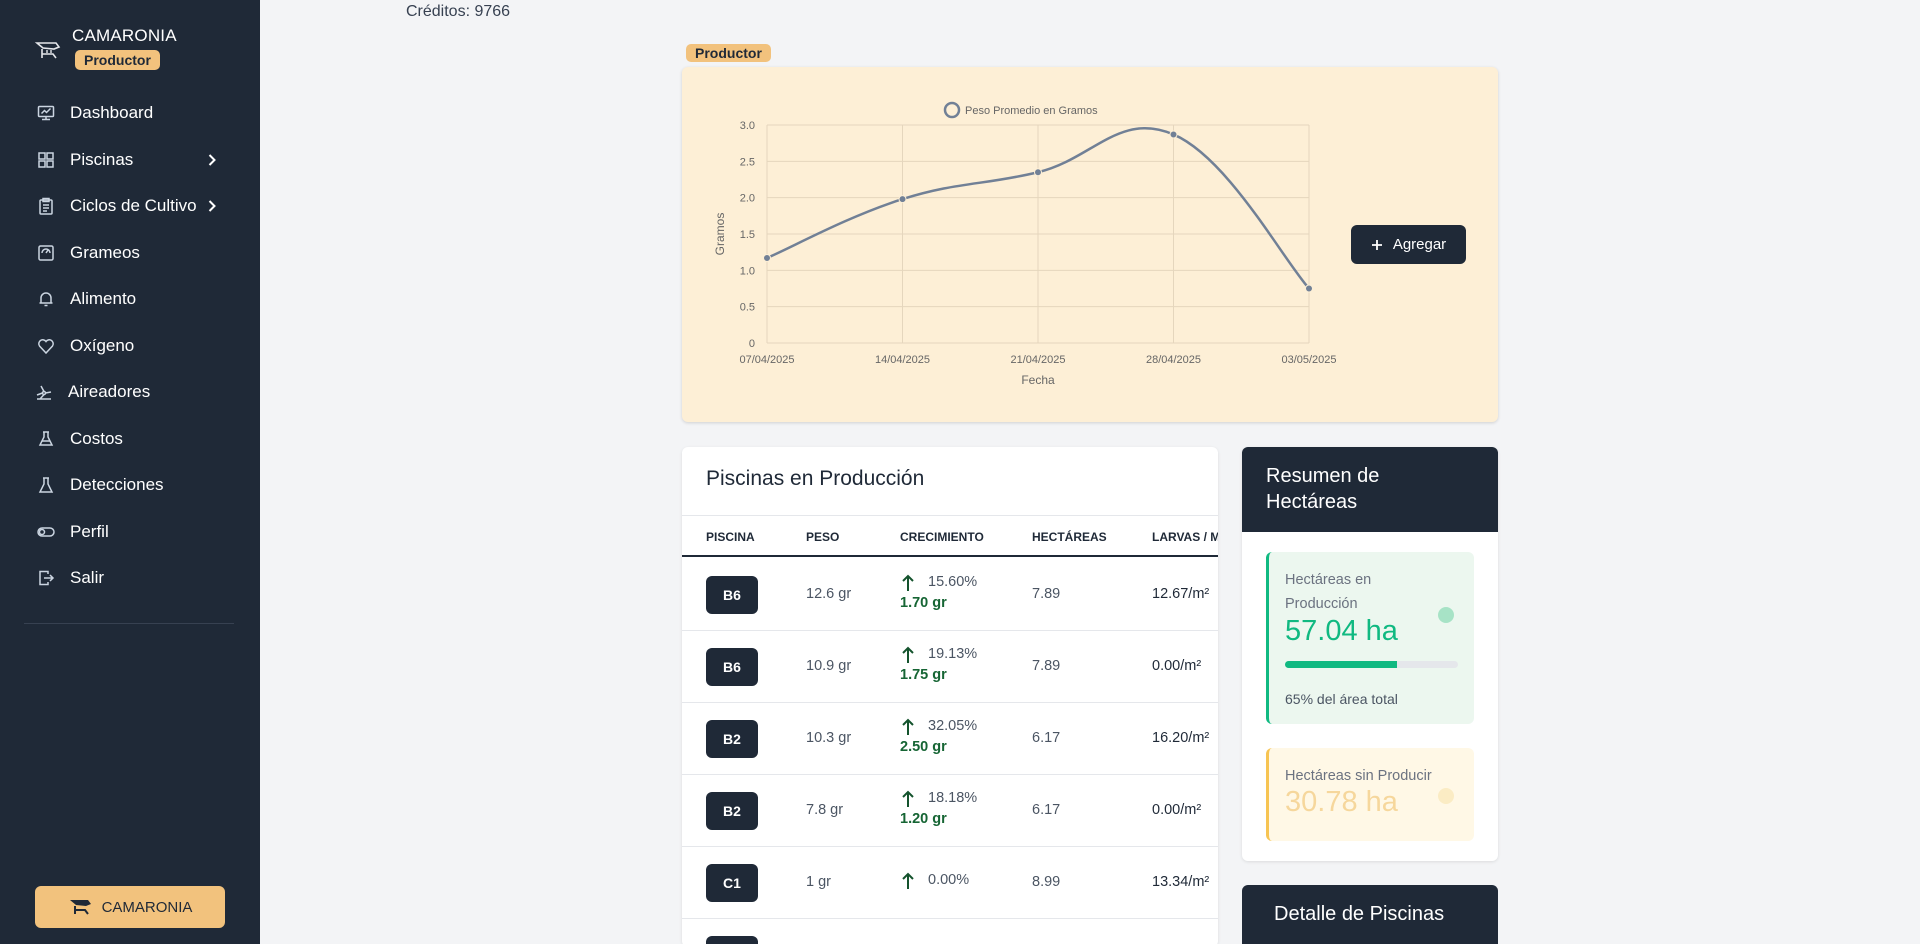 This screenshot has height=944, width=1920. Describe the element at coordinates (1181, 594) in the screenshot. I see `larvae-density-cell: 12.67/m²` at that location.